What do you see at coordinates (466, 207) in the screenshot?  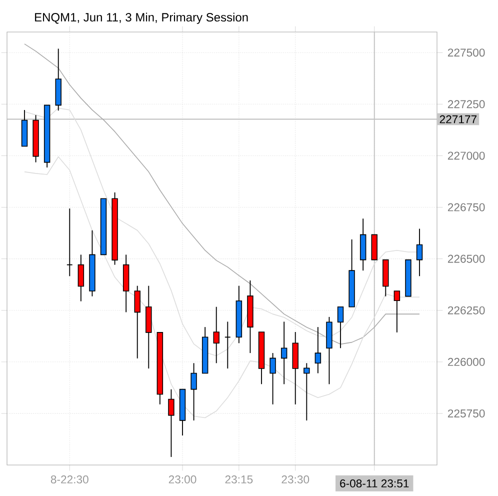 I see `y-tick-label: 226750` at bounding box center [466, 207].